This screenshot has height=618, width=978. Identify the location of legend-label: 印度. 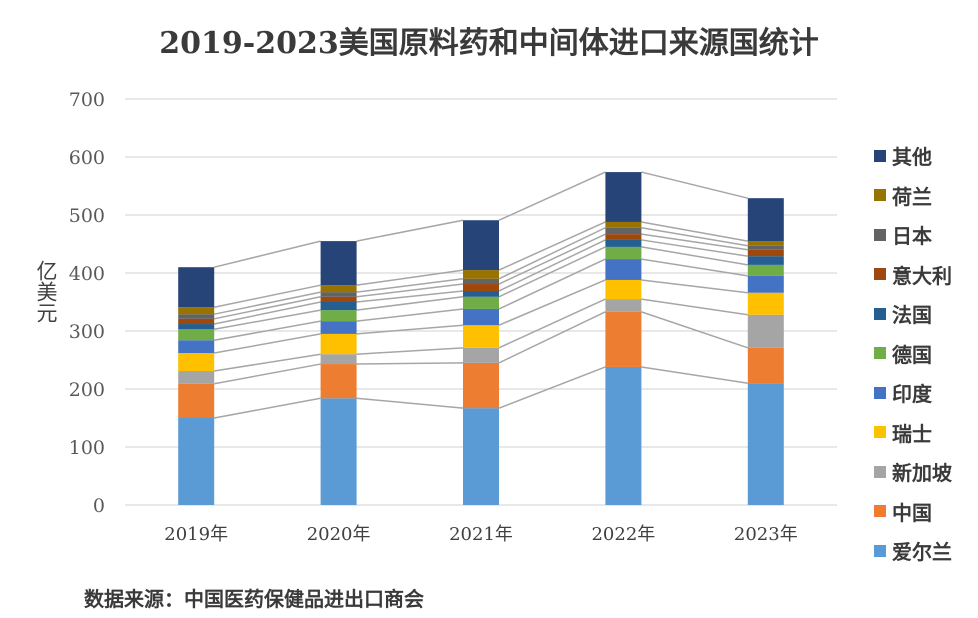
(912, 394).